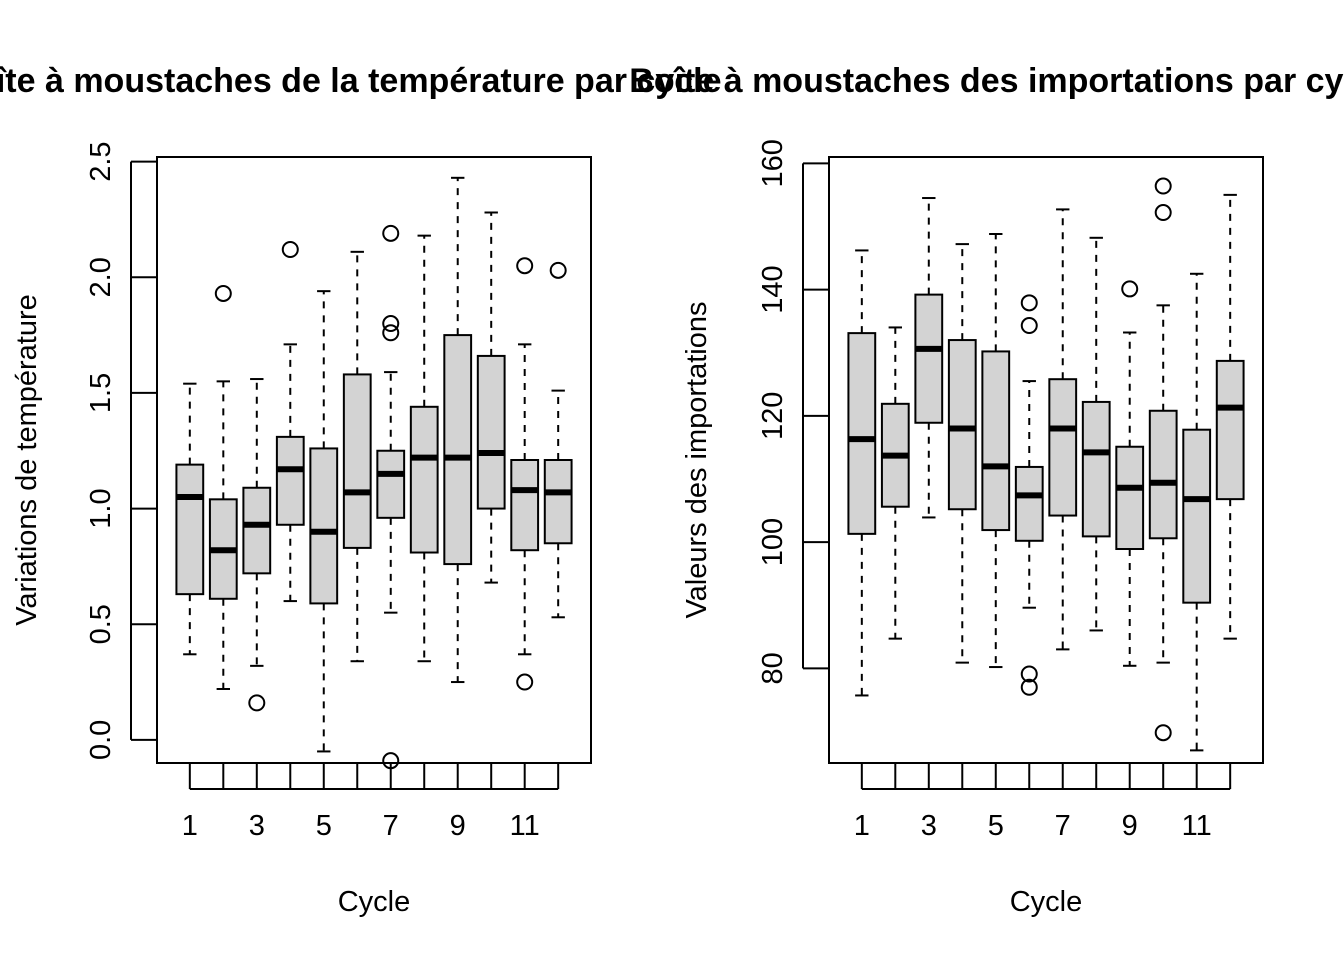 The height and width of the screenshot is (960, 1344). I want to click on y-tick-label: 1.5, so click(101, 393).